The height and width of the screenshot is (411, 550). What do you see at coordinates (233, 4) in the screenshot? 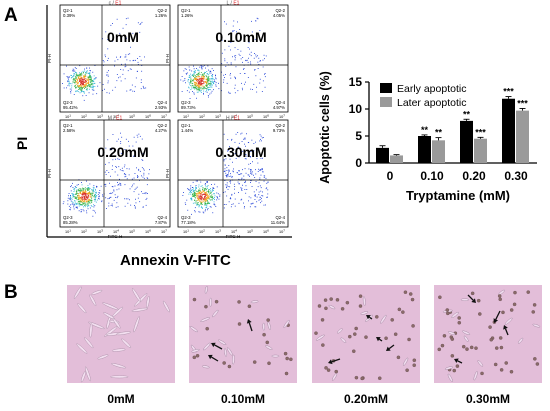
I see `flow-sample-header: L / E1` at bounding box center [233, 4].